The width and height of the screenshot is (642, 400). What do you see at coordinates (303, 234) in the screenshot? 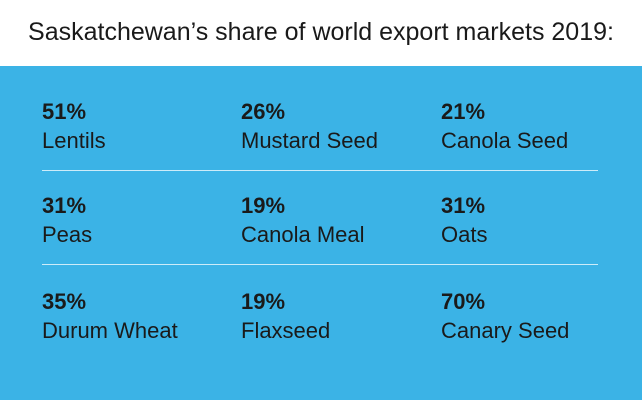
I see `stat-label: Canola Meal` at bounding box center [303, 234].